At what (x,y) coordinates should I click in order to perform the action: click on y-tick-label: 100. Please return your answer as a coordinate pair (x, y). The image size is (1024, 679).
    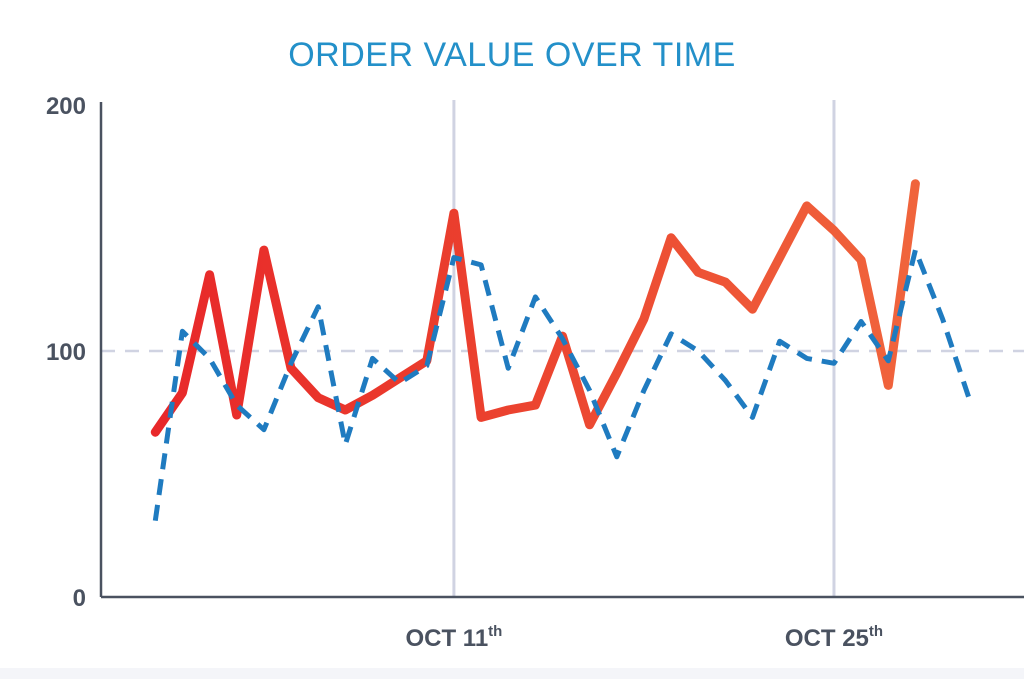
    Looking at the image, I should click on (66, 352).